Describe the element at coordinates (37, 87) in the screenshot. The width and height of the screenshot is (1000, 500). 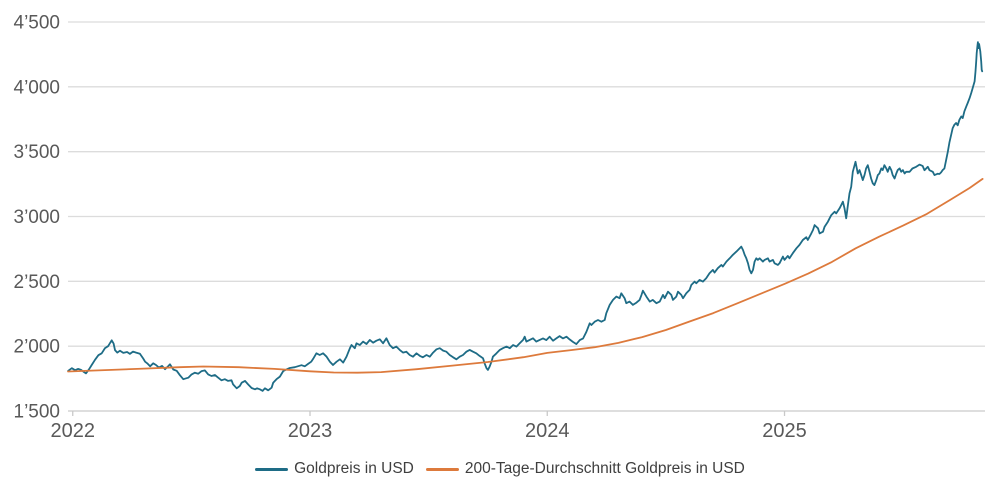
I see `y-tick-label: 4’000` at that location.